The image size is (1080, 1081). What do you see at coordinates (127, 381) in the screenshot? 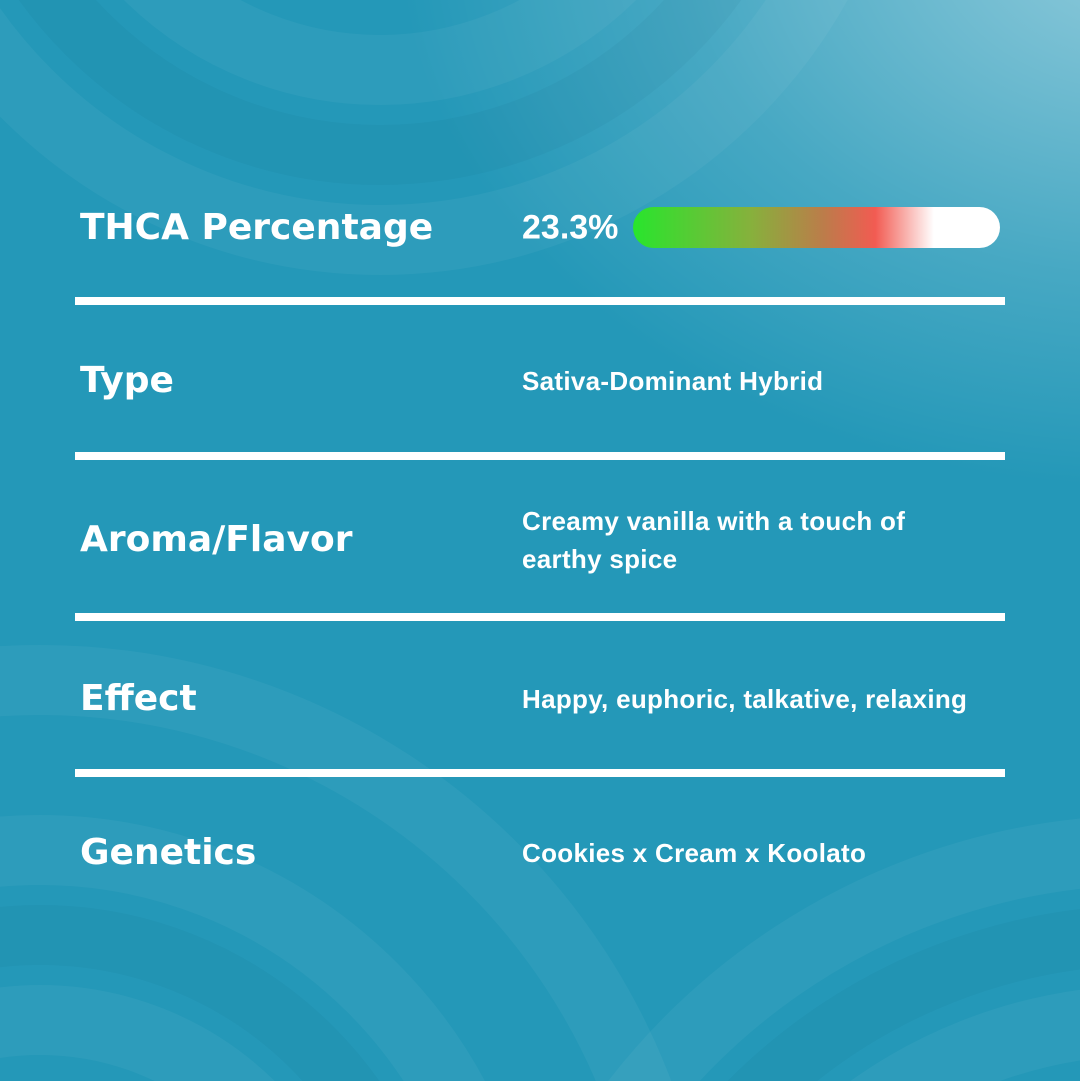
I see `type-label: Type` at bounding box center [127, 381].